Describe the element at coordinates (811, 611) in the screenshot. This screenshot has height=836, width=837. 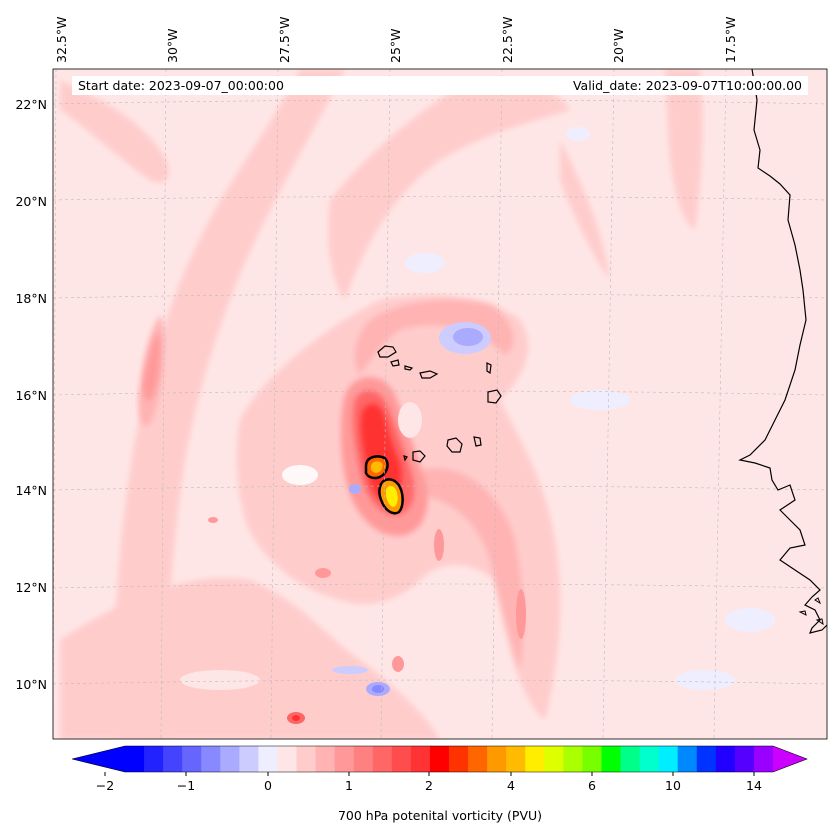
I see `coastline-bijagos` at that location.